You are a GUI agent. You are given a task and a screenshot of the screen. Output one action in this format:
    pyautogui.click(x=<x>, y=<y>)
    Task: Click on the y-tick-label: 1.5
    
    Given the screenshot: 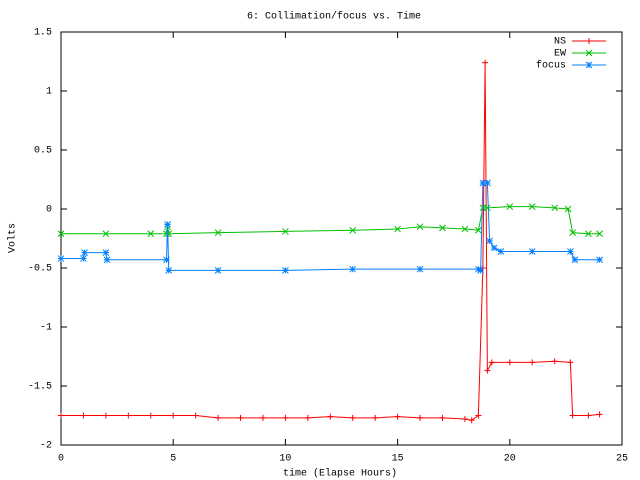 What is the action you would take?
    pyautogui.click(x=43, y=33)
    